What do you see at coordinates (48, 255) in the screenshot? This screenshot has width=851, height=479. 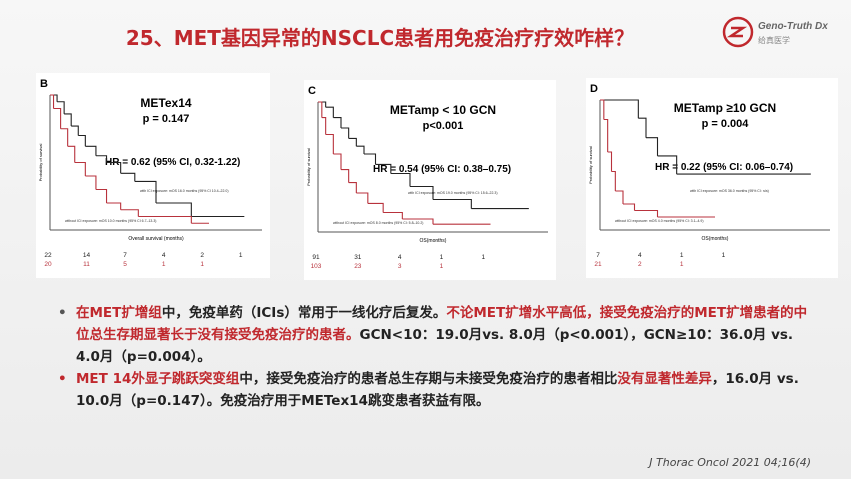 I see `risk-number: 22` at bounding box center [48, 255].